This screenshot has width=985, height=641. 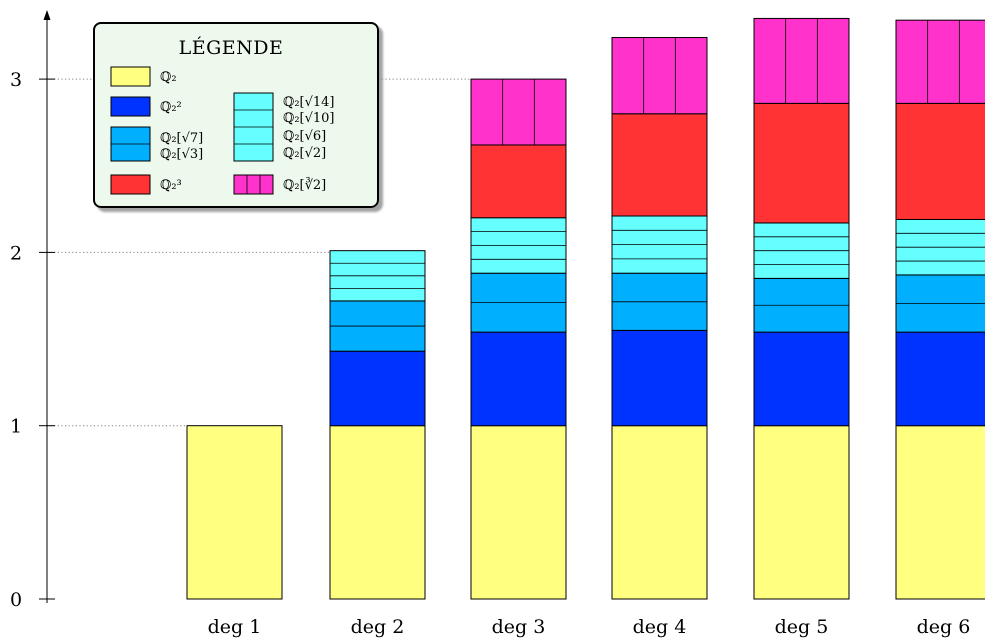 What do you see at coordinates (235, 627) in the screenshot?
I see `x-tick-label: deg 1` at bounding box center [235, 627].